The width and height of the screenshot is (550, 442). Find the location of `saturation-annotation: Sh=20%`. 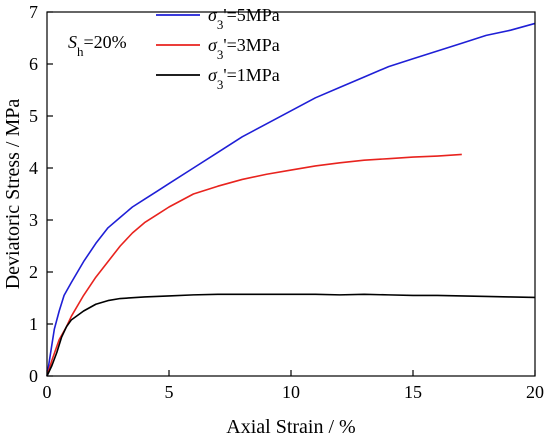

saturation-annotation: Sh=20% is located at coordinates (97, 45).